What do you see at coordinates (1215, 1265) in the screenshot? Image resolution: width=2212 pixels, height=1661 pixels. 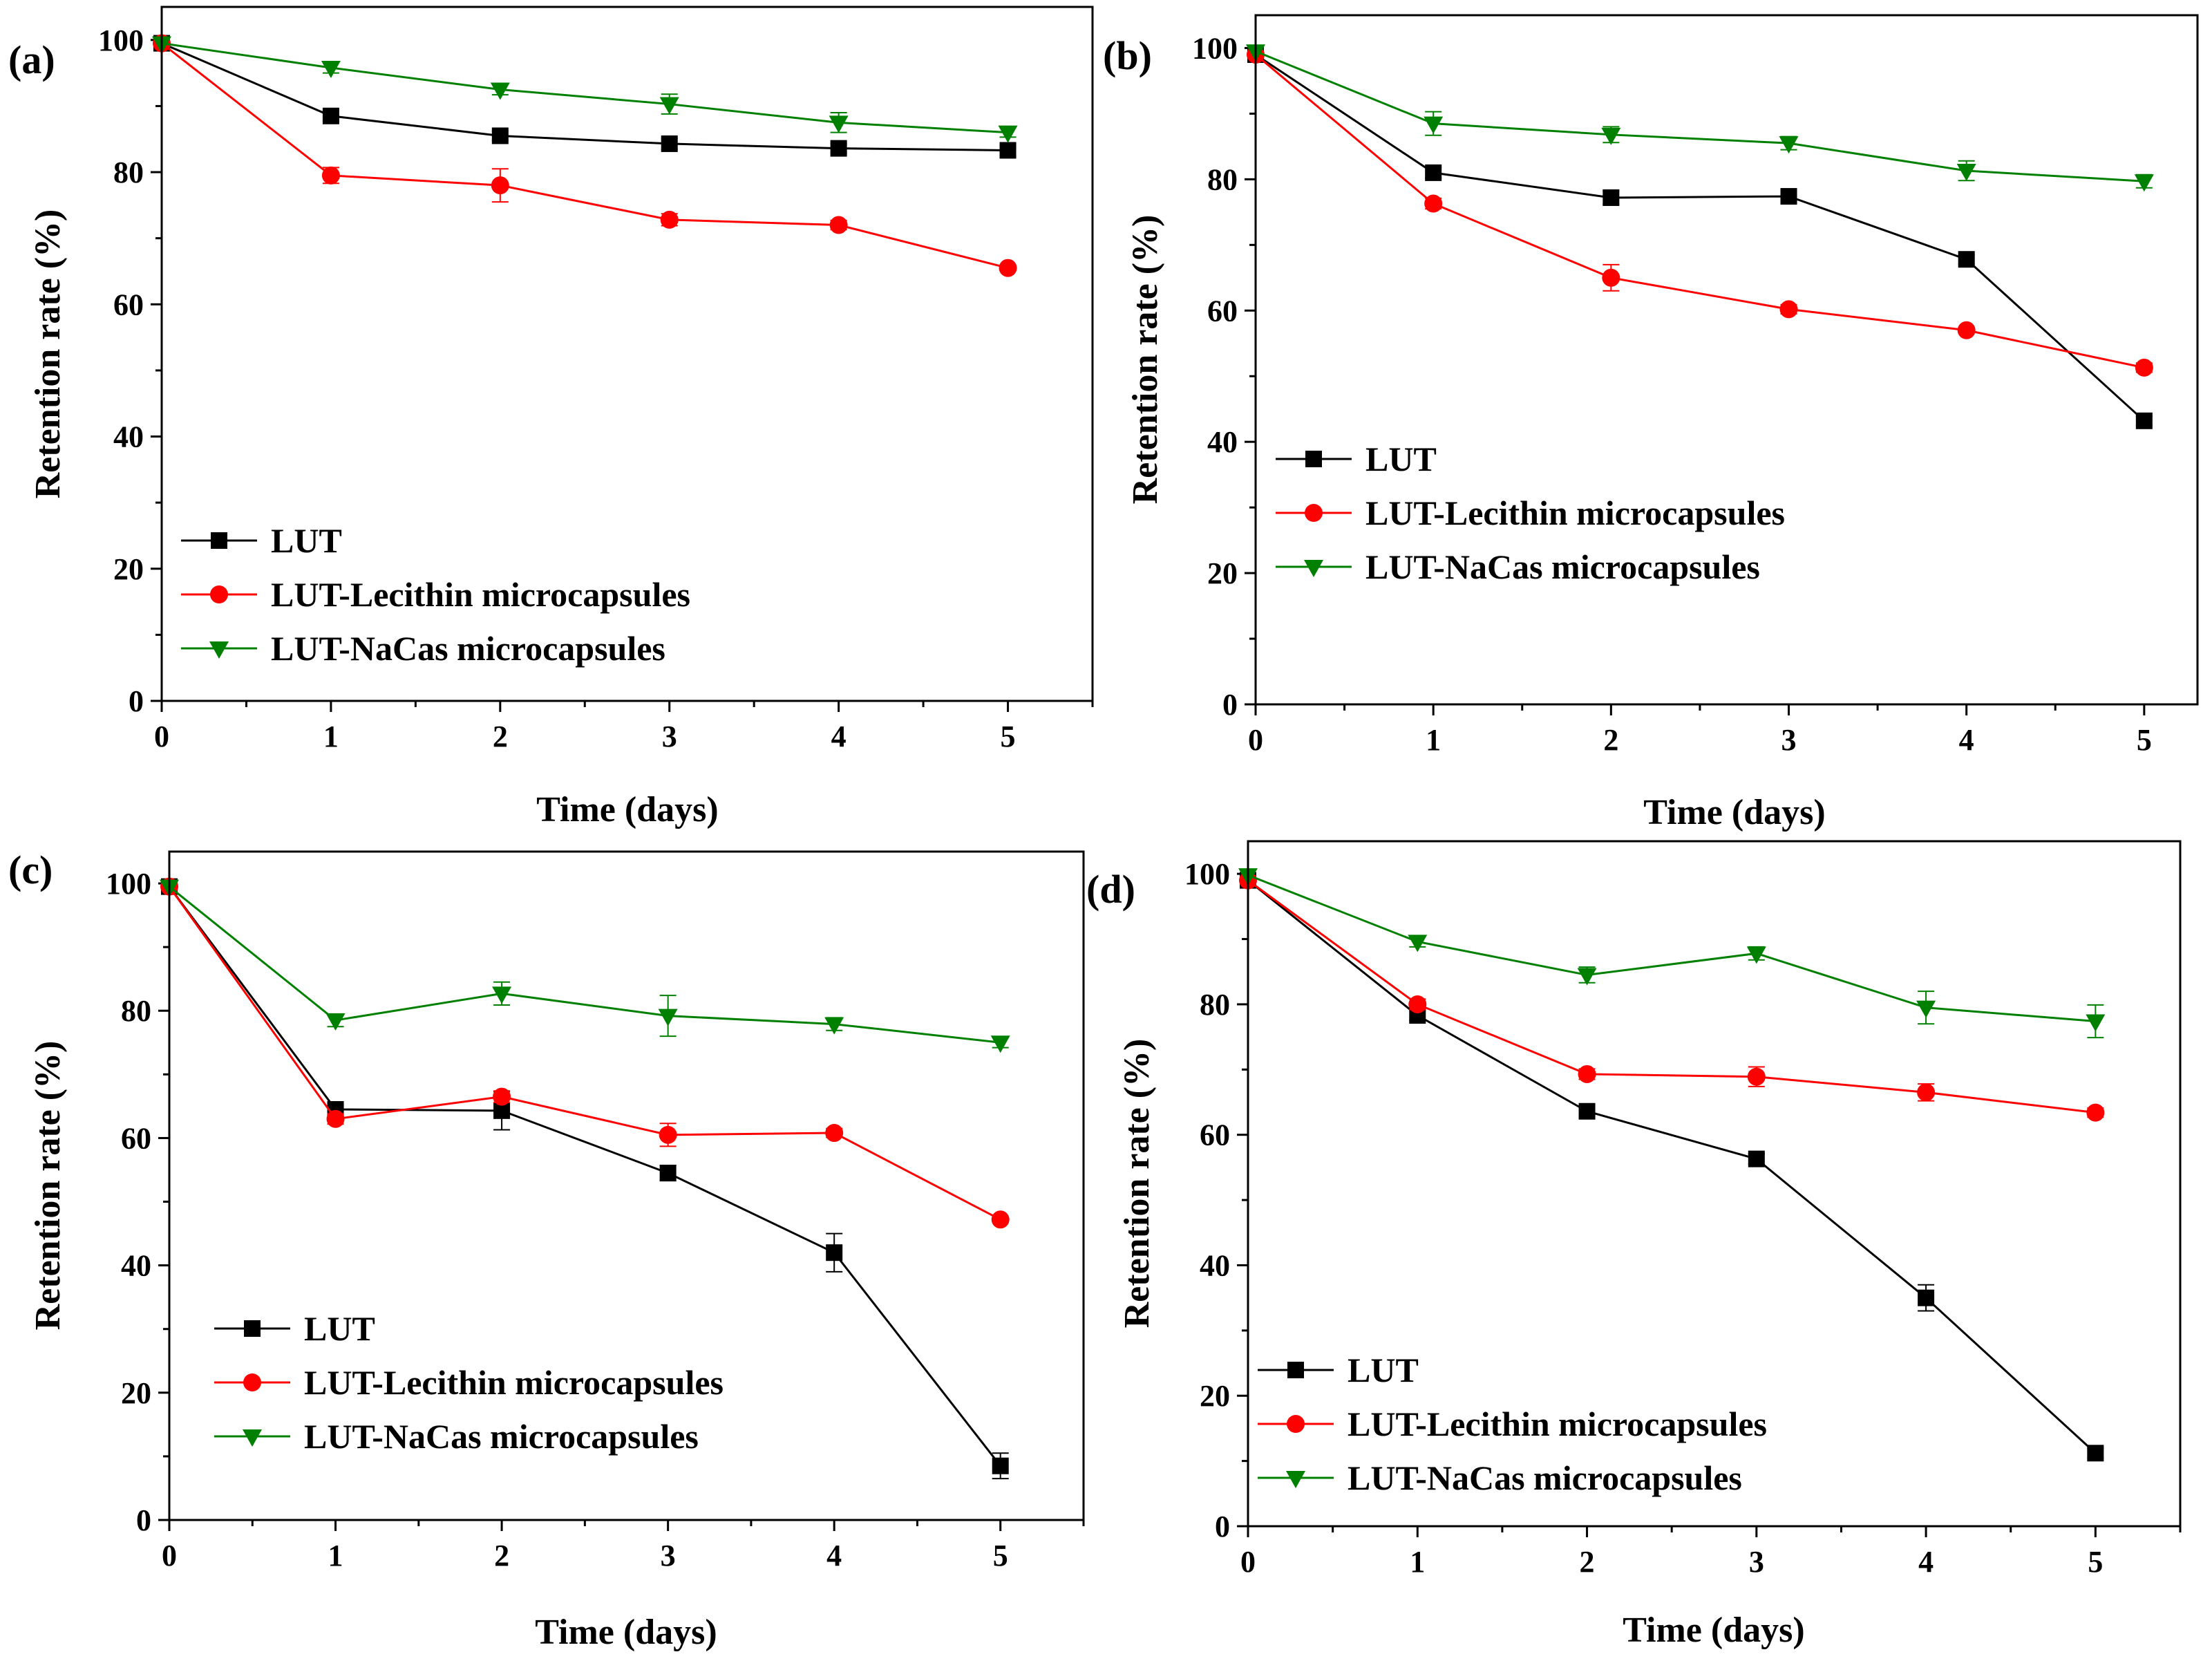 I see `y-tick-label: 40` at bounding box center [1215, 1265].